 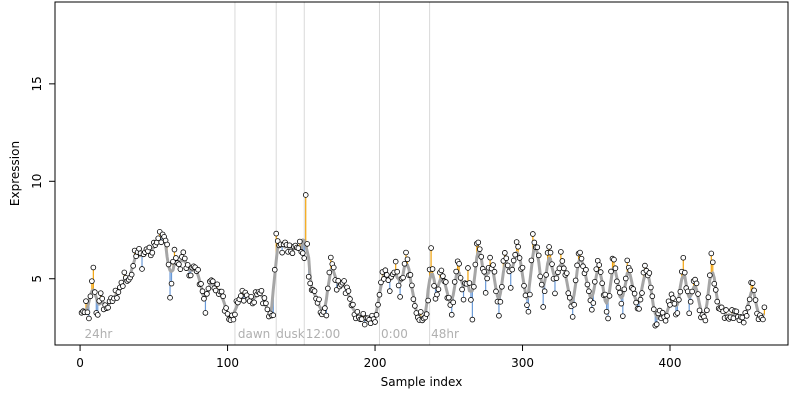 What do you see at coordinates (323, 334) in the screenshot?
I see `annotation-label: 12:00` at bounding box center [323, 334].